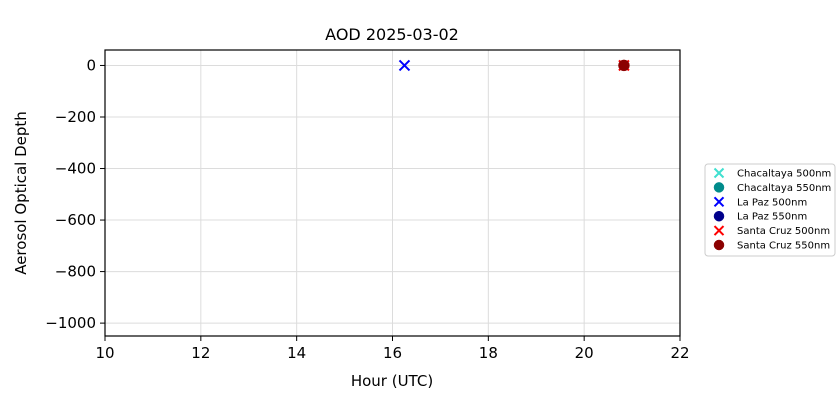 The height and width of the screenshot is (420, 840). Describe the element at coordinates (75, 169) in the screenshot. I see `y-tick-label: −400` at that location.